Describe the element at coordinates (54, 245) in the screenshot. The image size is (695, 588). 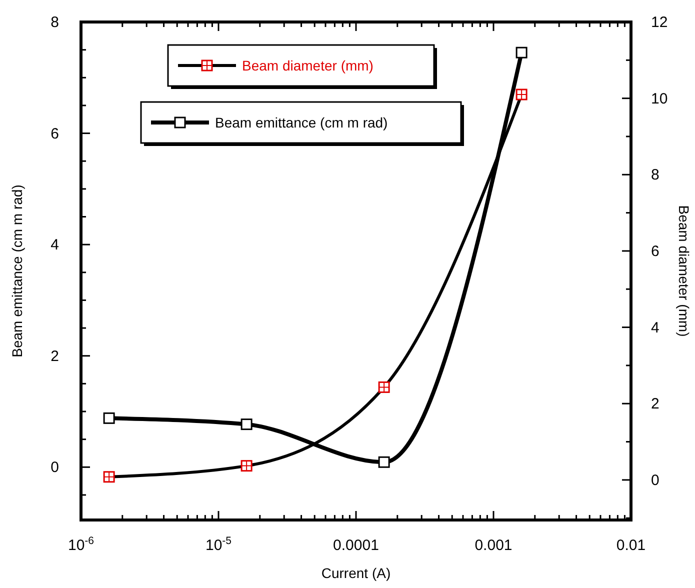
I see `y-tick-label: 4` at that location.